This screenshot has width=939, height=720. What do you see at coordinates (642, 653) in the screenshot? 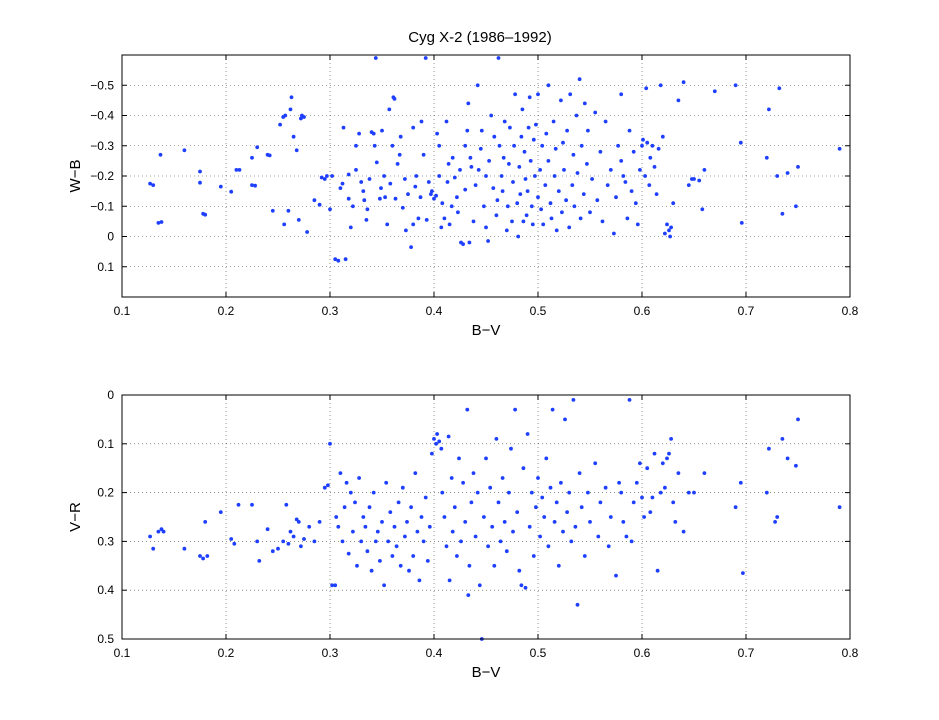
I see `x-tick-label: 0.6` at bounding box center [642, 653].